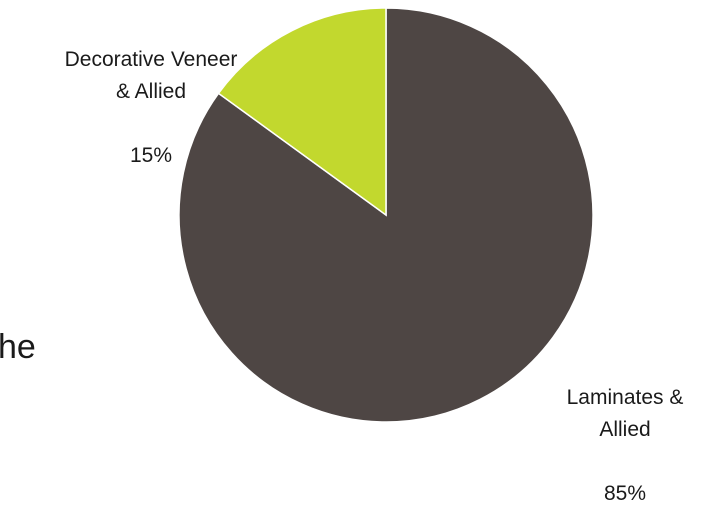  I want to click on slice-name: Laminates & Allied, so click(625, 413).